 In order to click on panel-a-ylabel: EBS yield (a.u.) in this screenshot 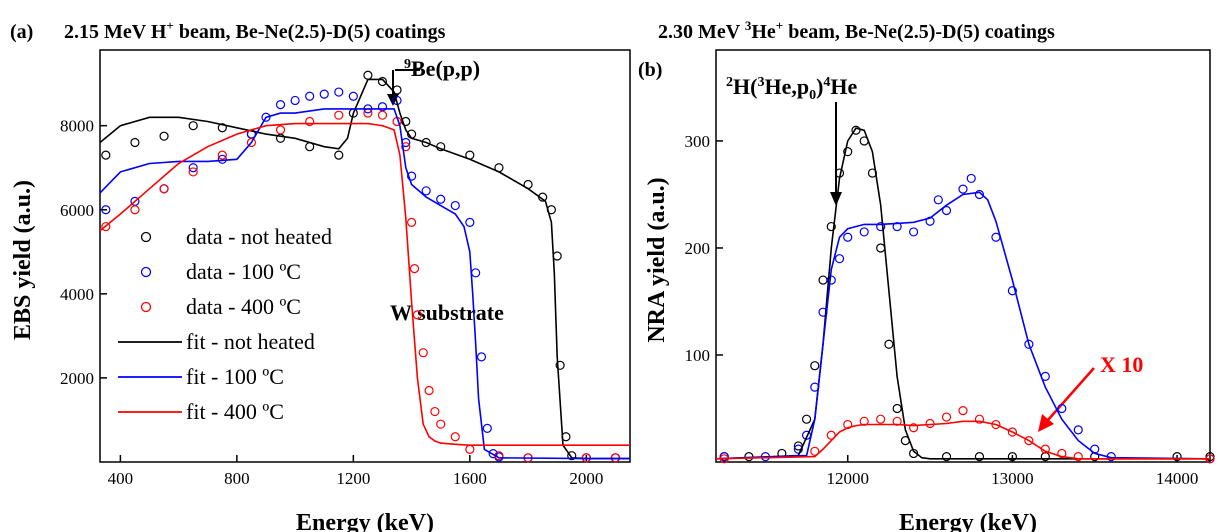, I will do `click(23, 260)`.